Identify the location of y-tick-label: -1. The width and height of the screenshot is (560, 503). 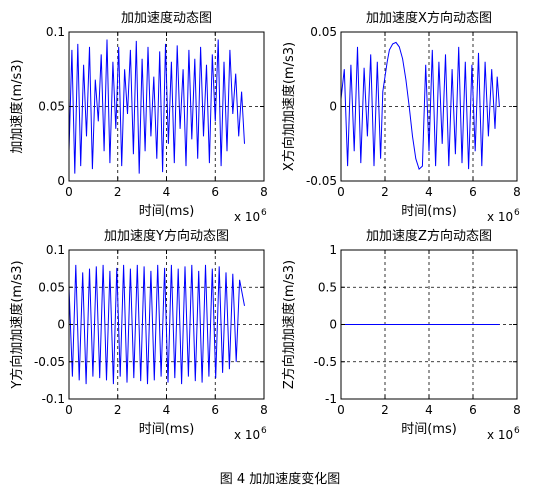
(331, 399).